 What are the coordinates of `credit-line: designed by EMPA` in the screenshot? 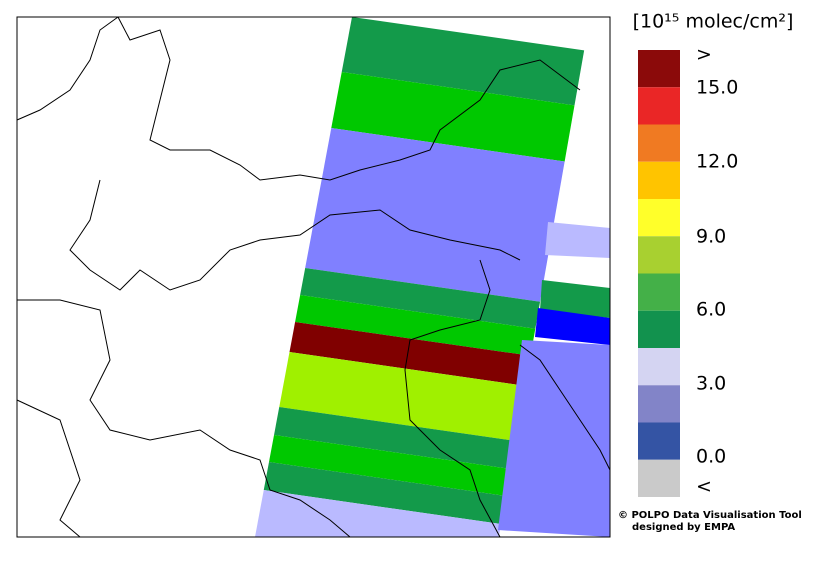 It's located at (683, 527).